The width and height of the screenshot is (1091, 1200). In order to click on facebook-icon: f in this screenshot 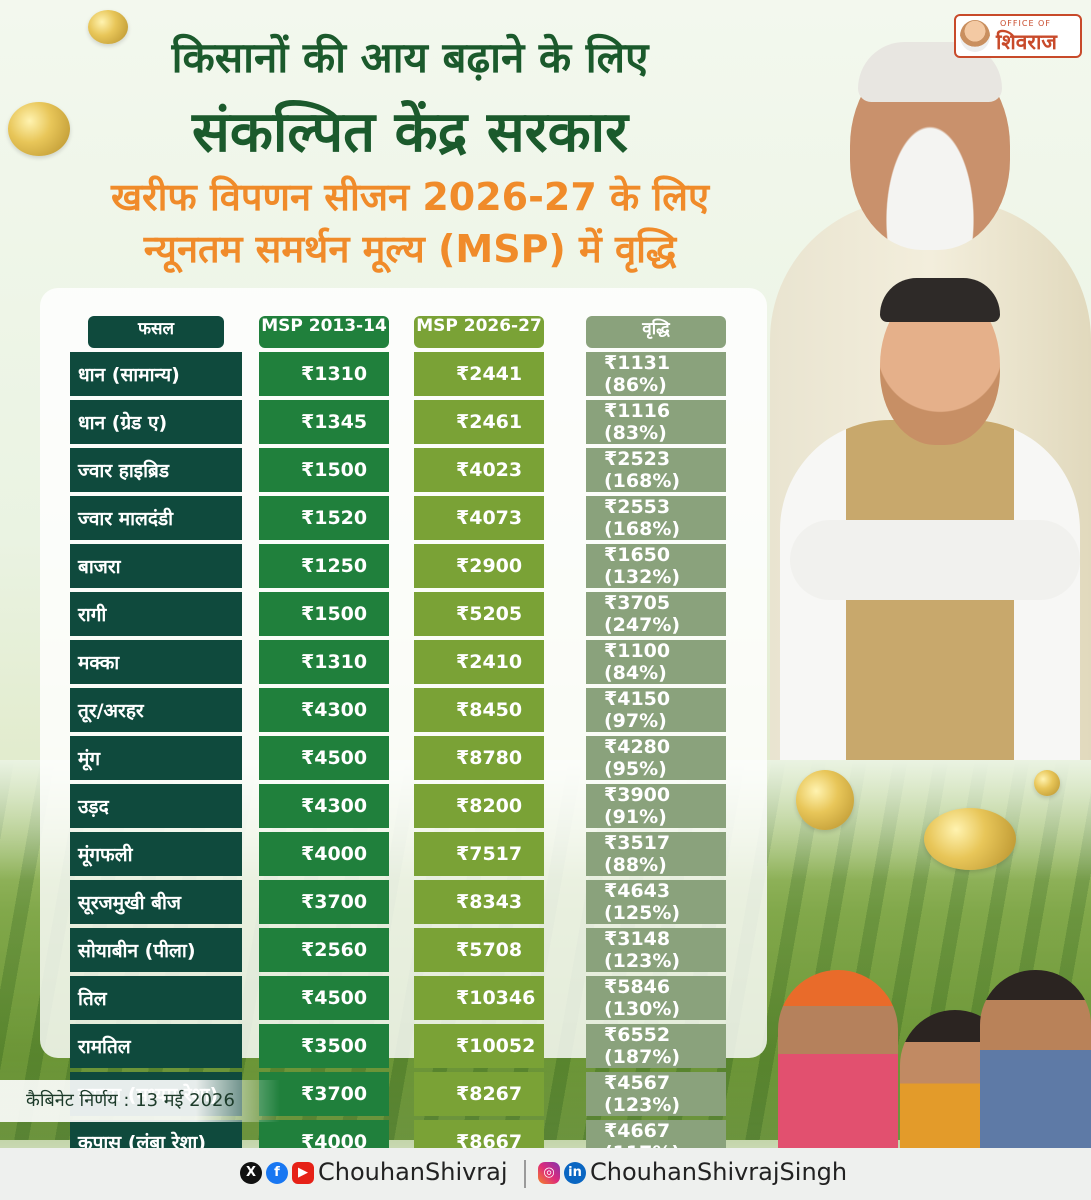, I will do `click(277, 1173)`.